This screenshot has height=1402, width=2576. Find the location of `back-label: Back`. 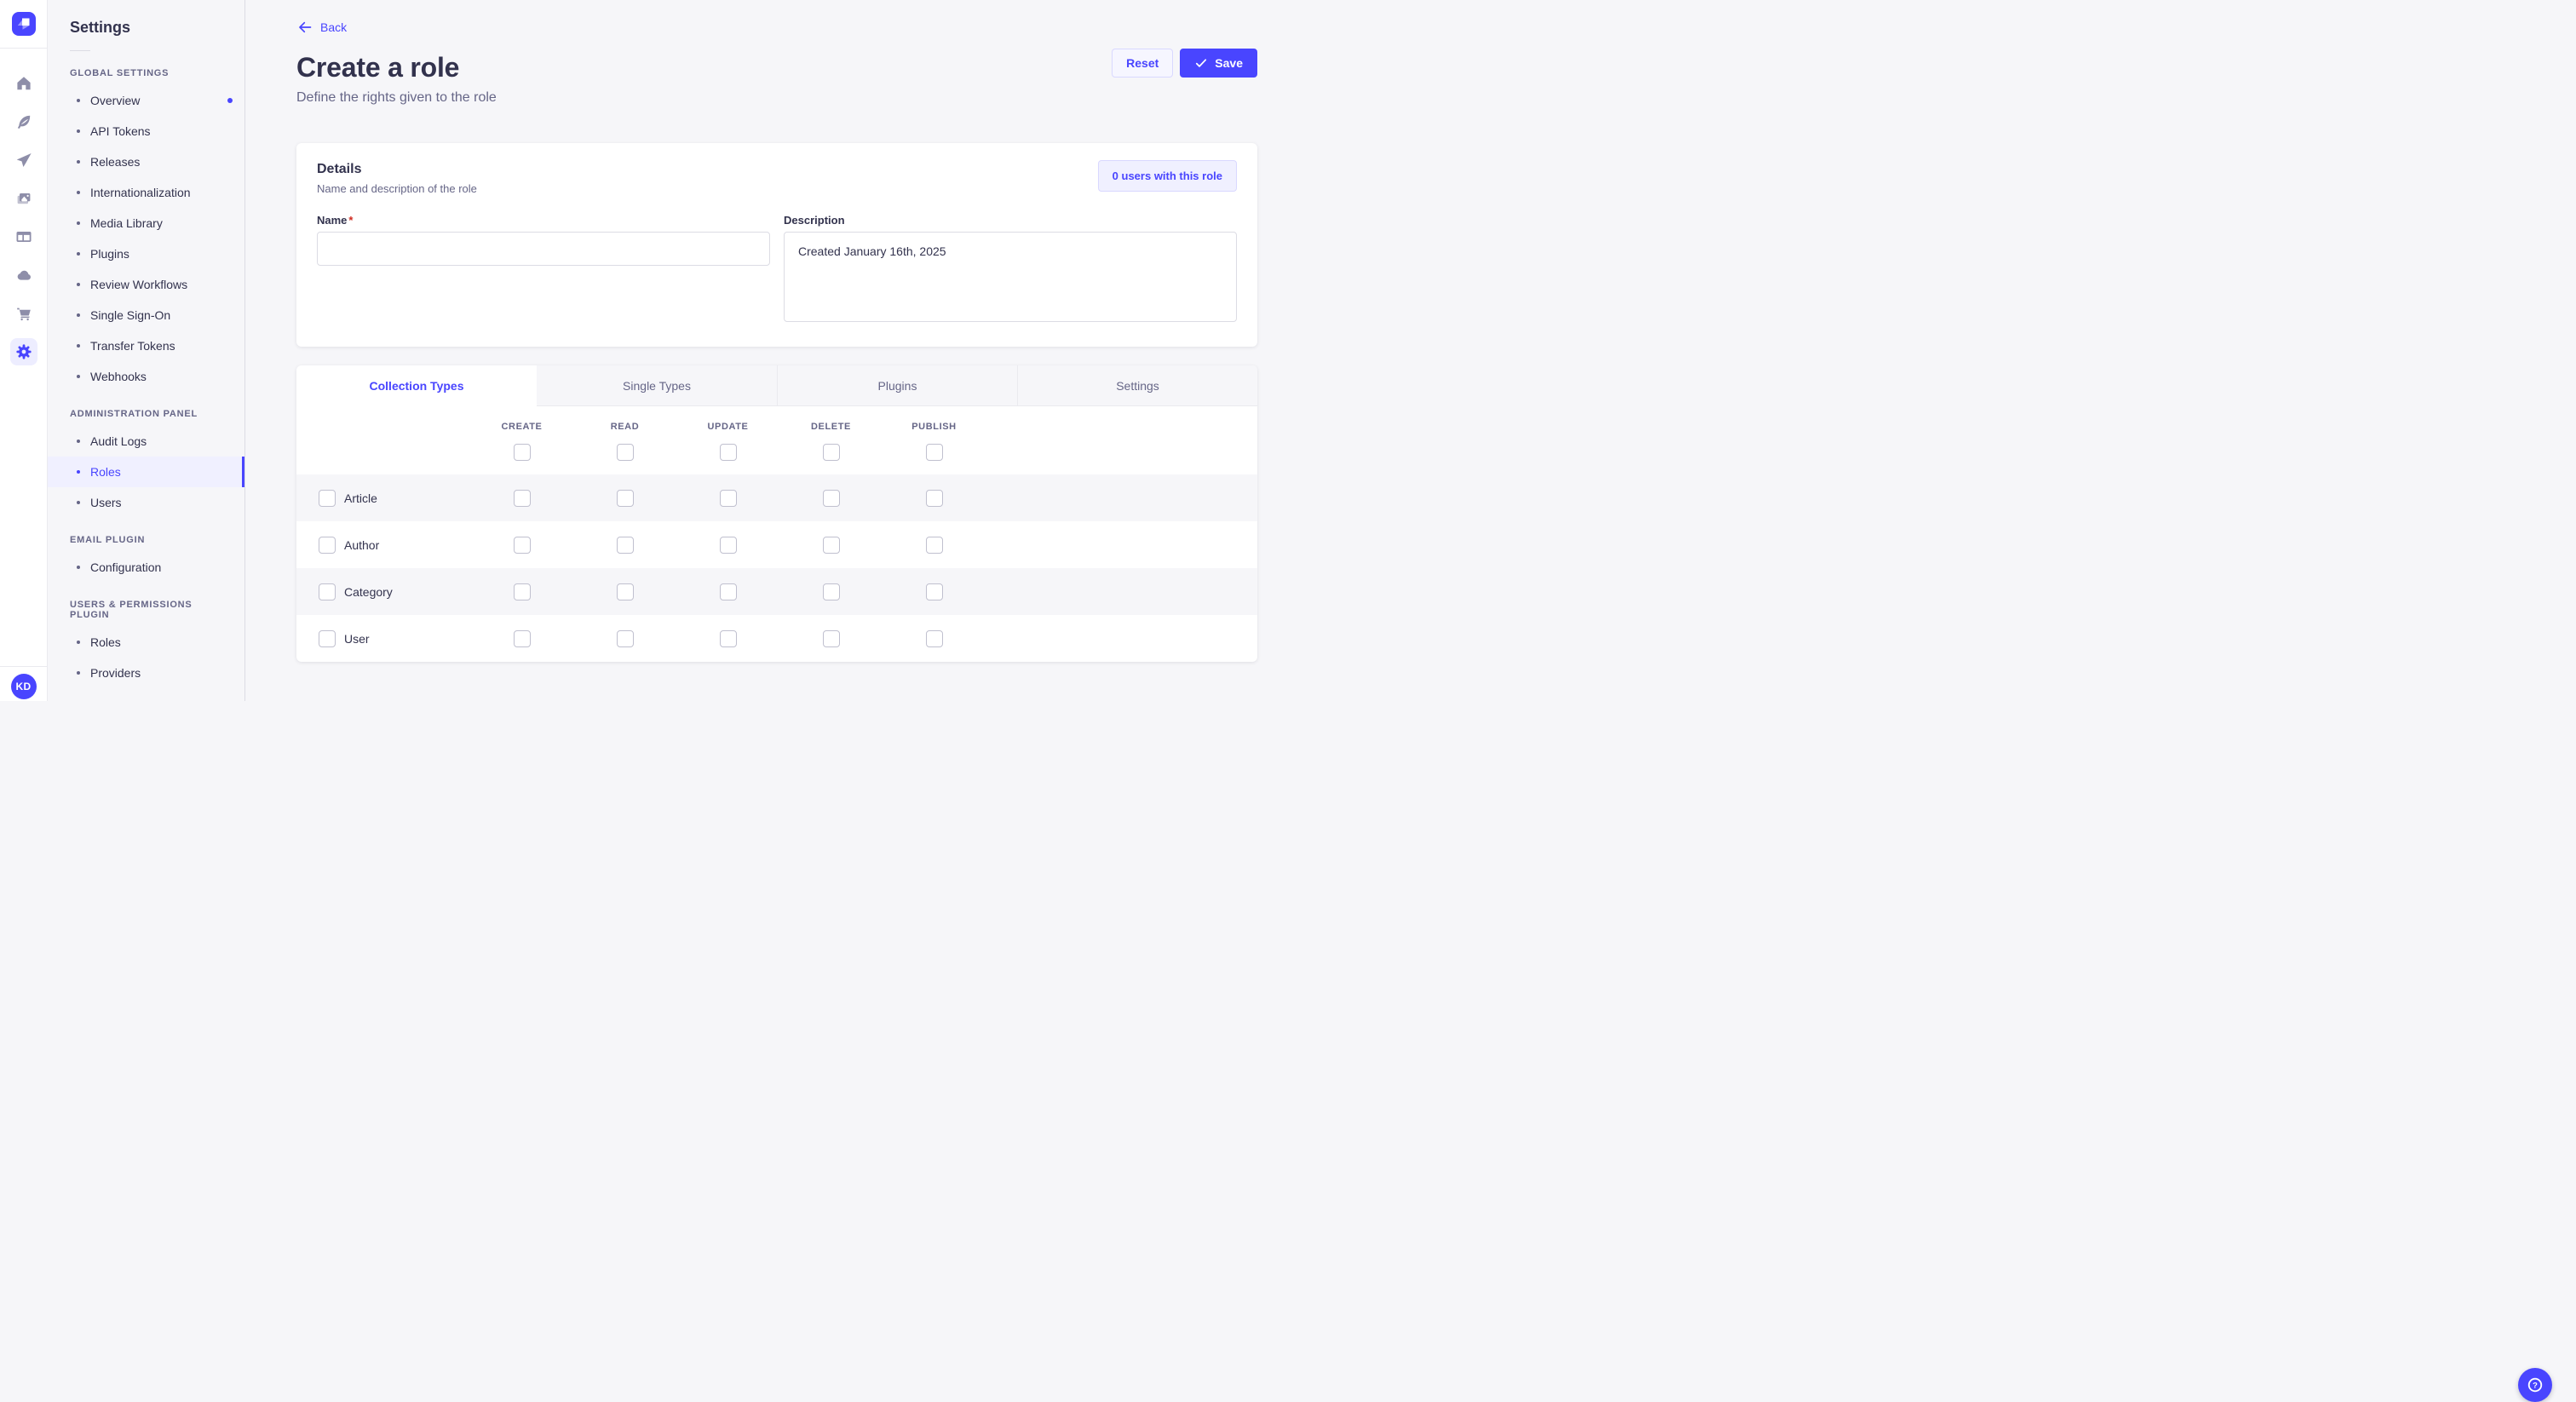

back-label: Back is located at coordinates (334, 27).